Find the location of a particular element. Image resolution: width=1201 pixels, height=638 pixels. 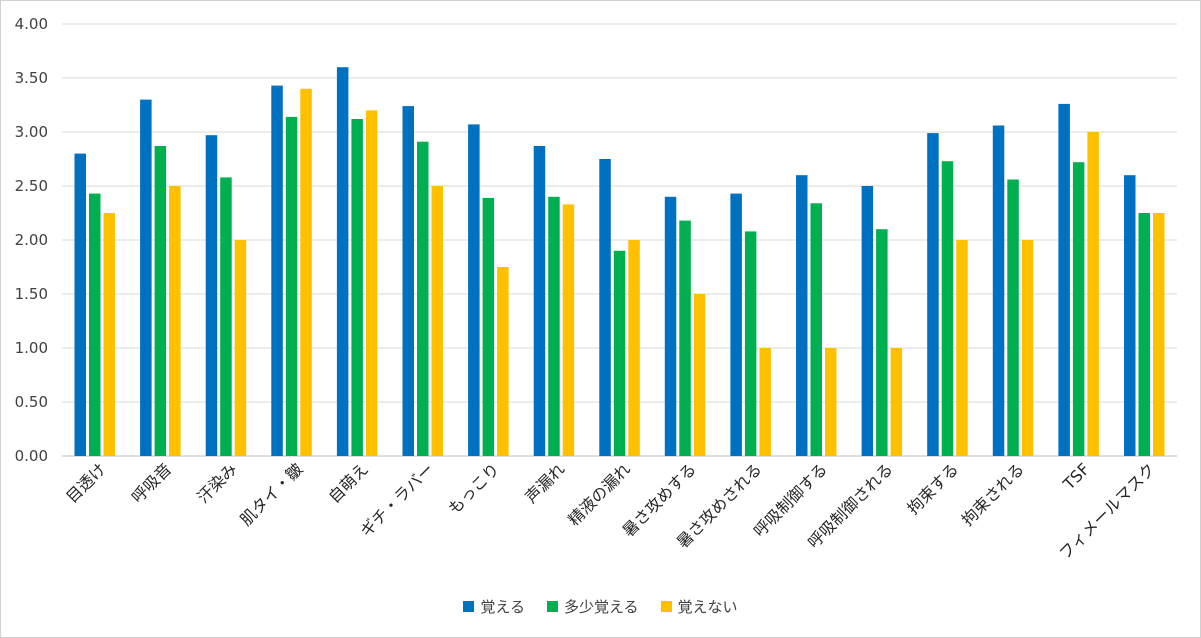

legend: 覚える 多少覚える 覚えない is located at coordinates (600, 606).